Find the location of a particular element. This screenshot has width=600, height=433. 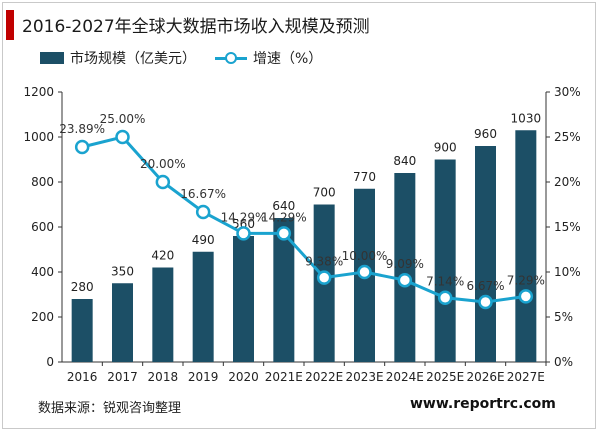

bar-value-label: 420 is located at coordinates (162, 256).